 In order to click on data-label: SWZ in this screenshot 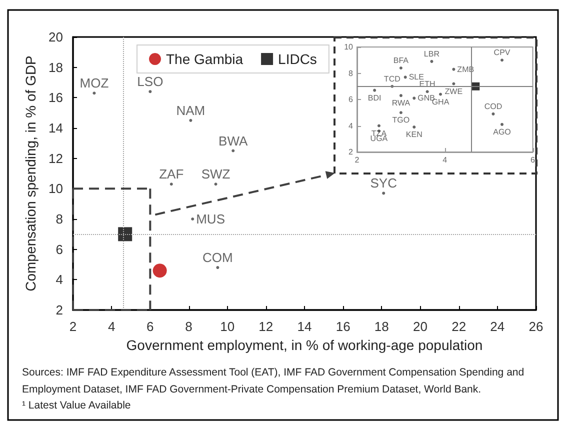, I will do `click(215, 174)`.